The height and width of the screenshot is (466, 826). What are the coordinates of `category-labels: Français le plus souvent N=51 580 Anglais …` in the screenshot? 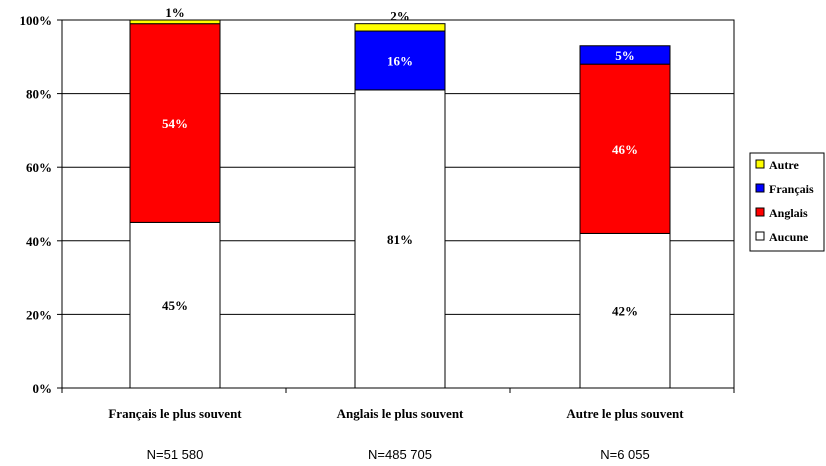 It's located at (396, 434).